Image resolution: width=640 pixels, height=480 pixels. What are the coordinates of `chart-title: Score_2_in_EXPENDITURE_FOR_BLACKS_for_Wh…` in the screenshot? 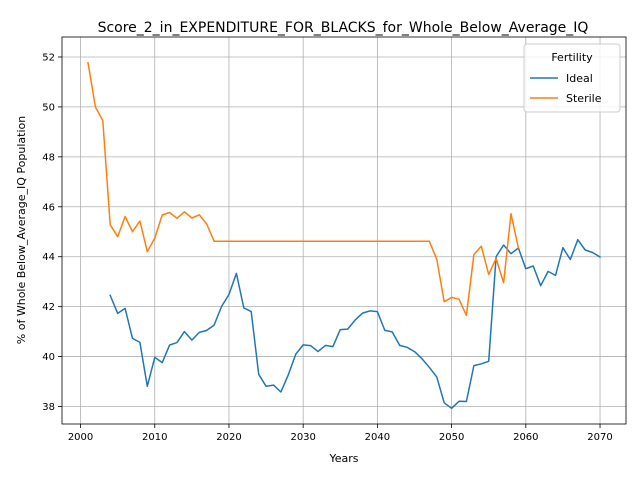 It's located at (343, 28).